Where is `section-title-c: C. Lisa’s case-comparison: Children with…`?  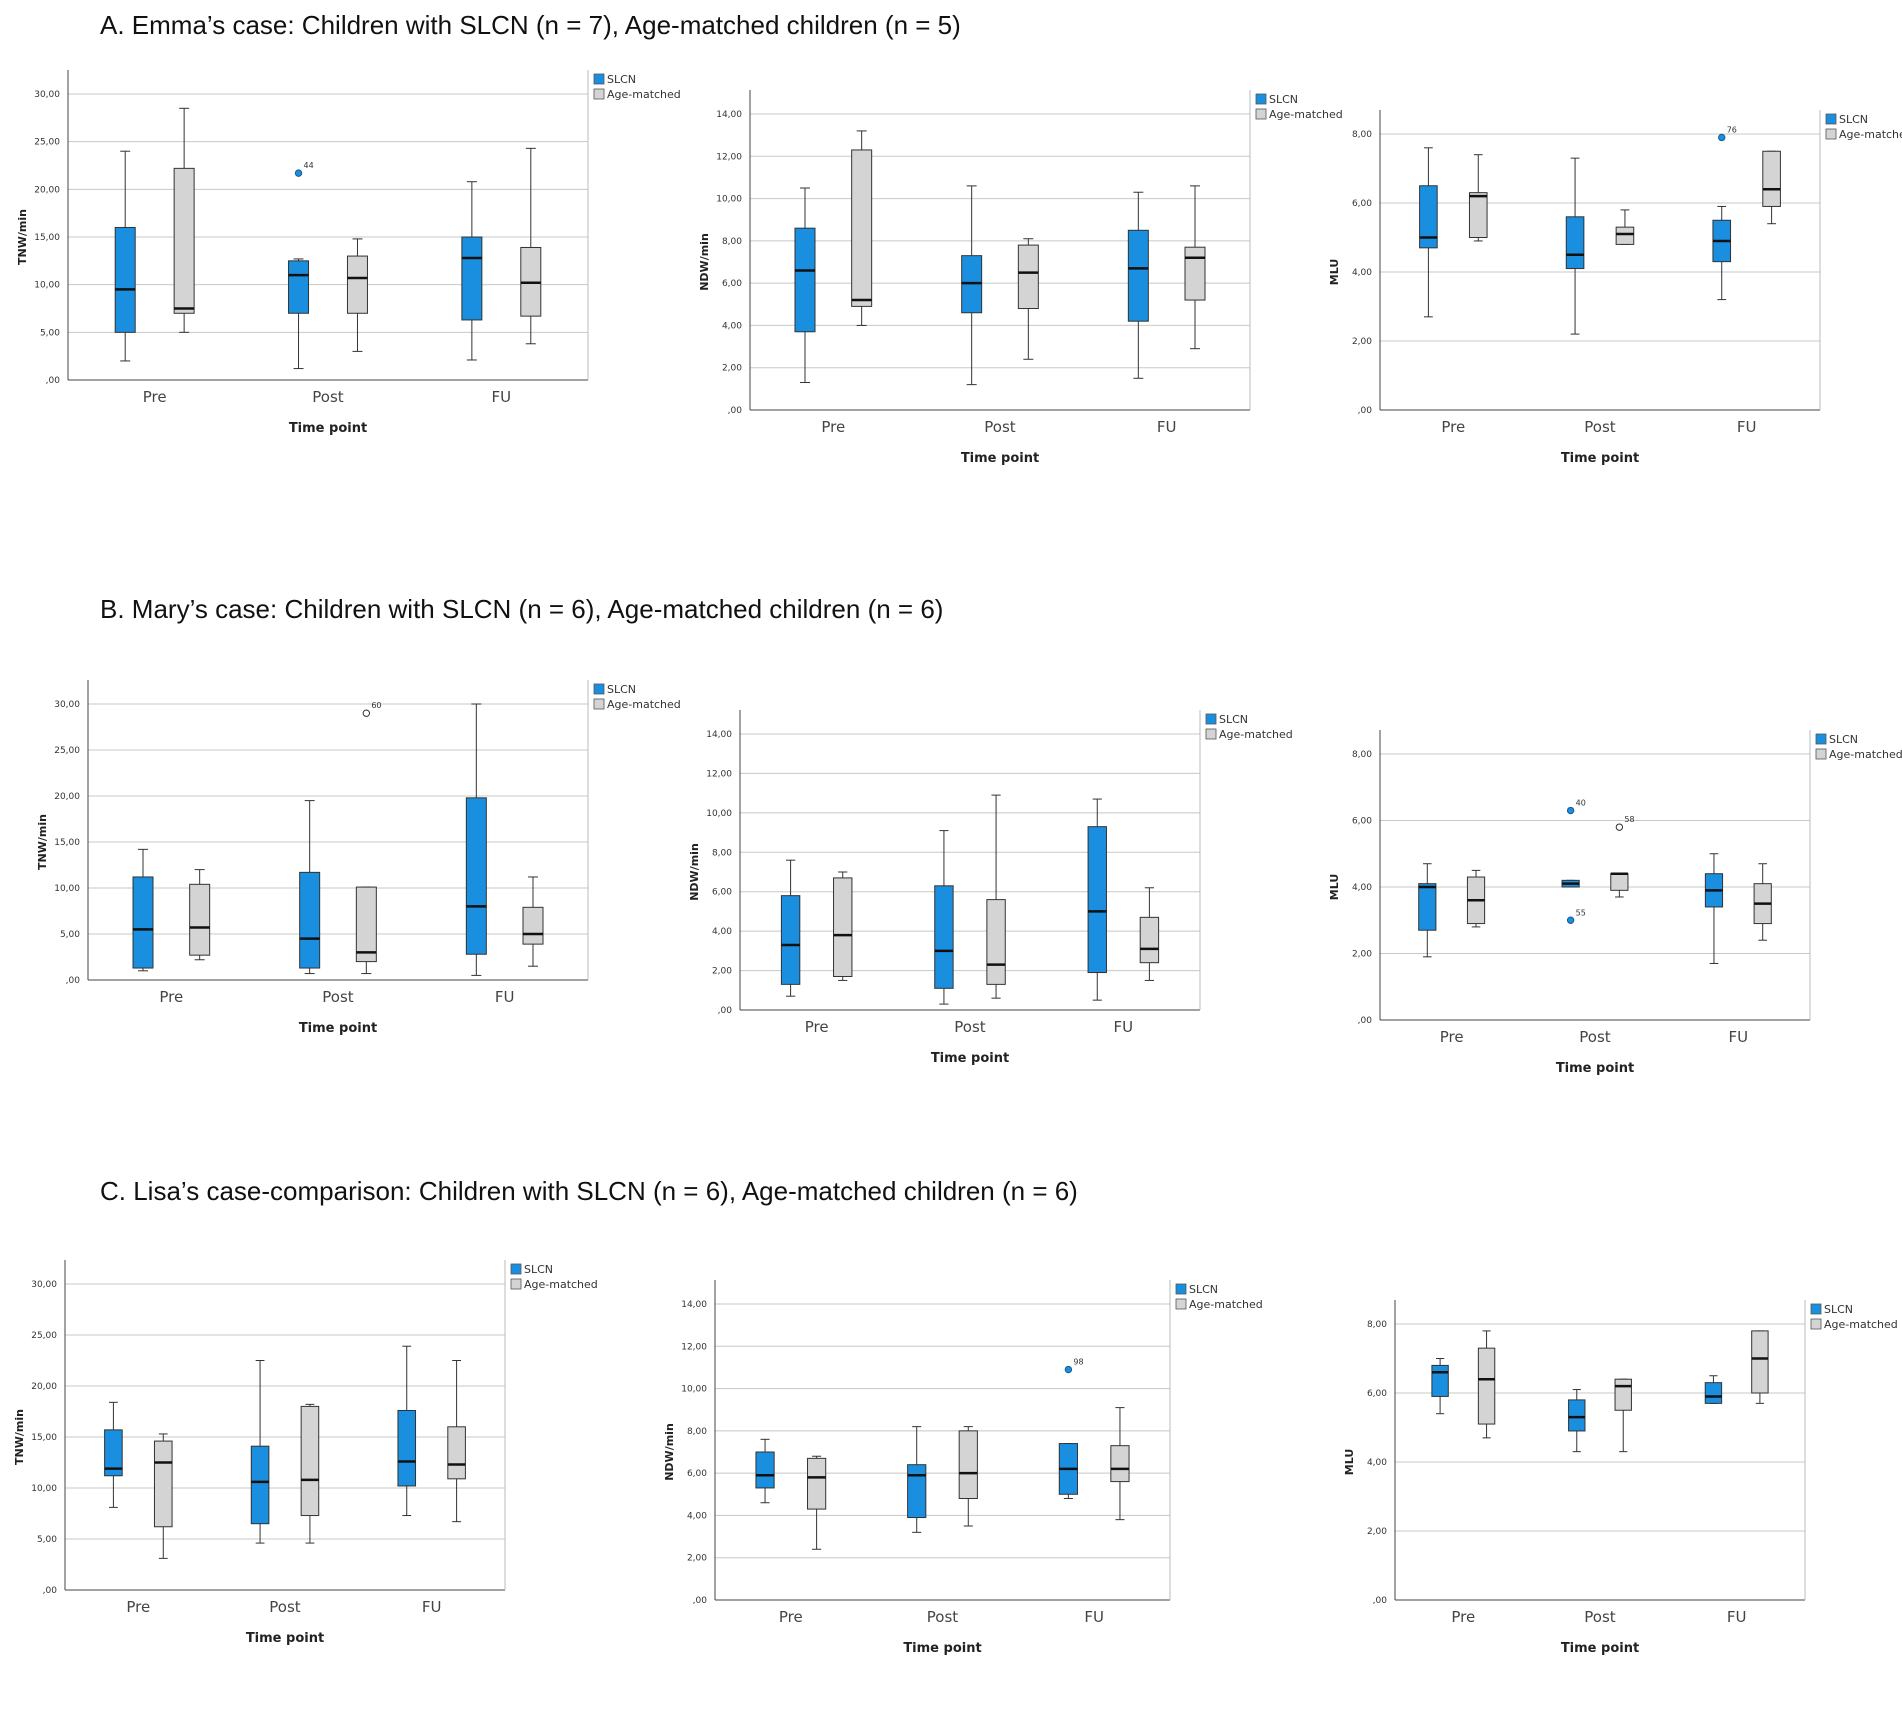 section-title-c: C. Lisa’s case-comparison: Children with… is located at coordinates (589, 1191).